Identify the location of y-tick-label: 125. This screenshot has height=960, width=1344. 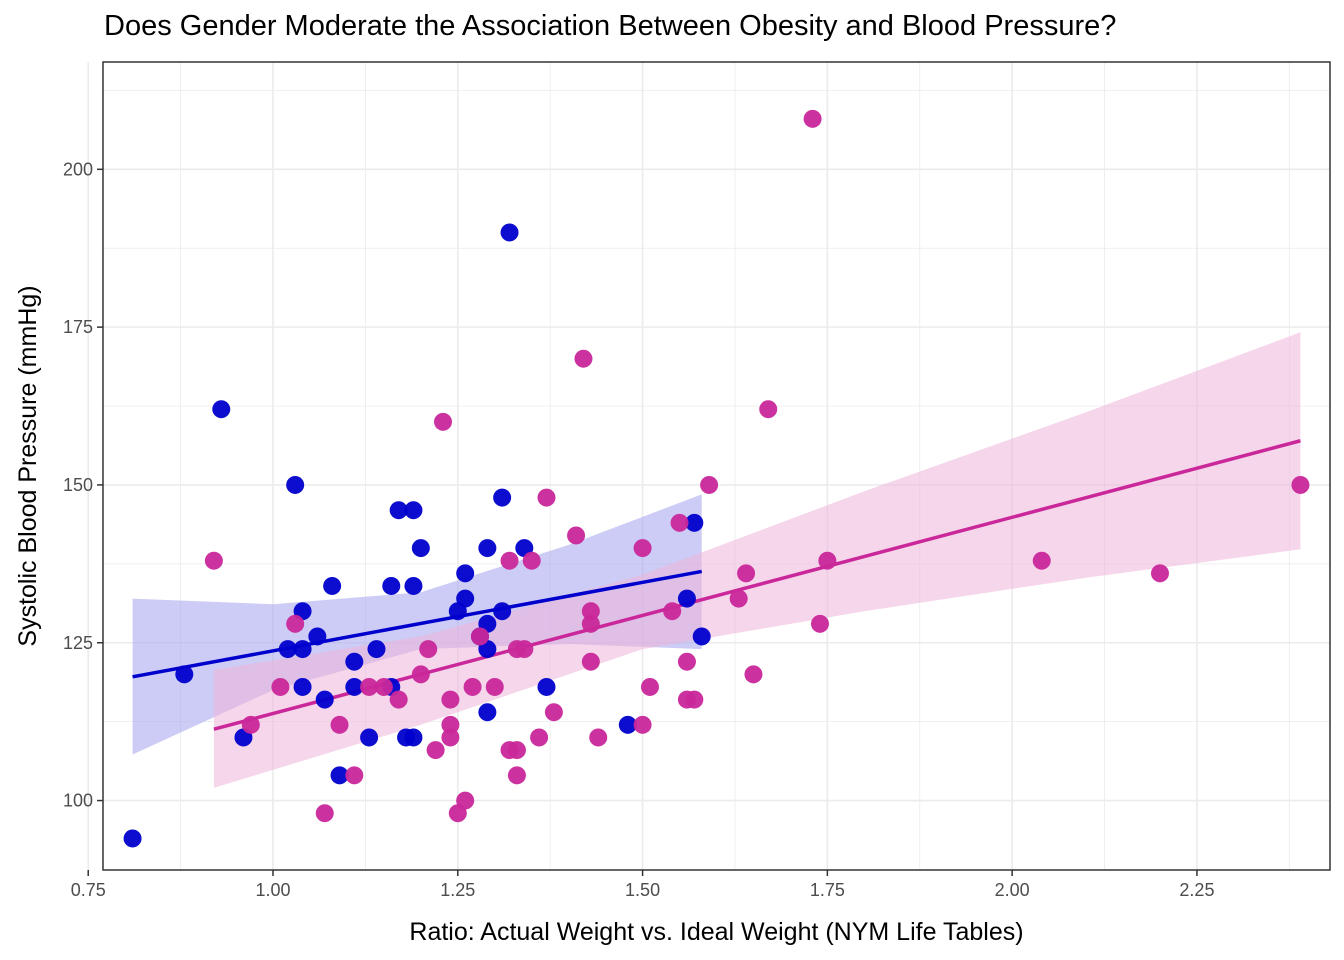
(78, 643).